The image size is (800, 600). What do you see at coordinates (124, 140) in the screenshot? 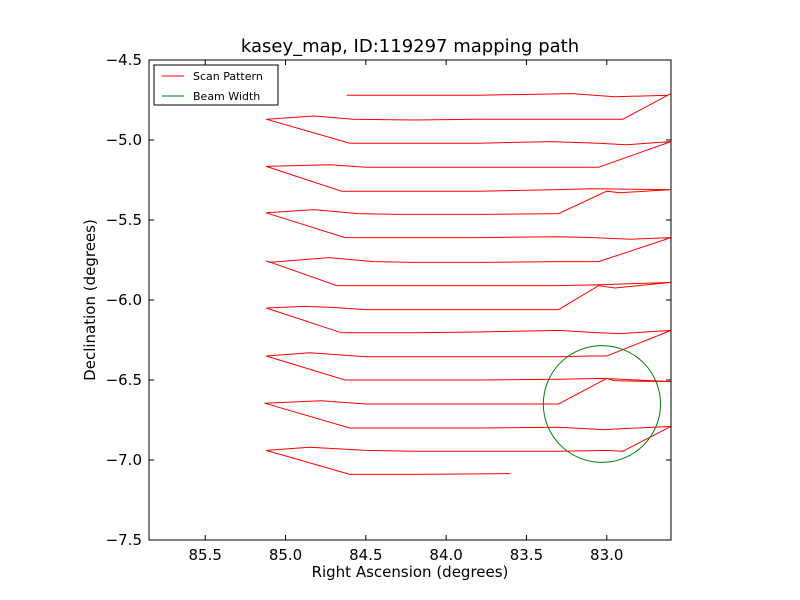
I see `y-tick-label: −5.0` at bounding box center [124, 140].